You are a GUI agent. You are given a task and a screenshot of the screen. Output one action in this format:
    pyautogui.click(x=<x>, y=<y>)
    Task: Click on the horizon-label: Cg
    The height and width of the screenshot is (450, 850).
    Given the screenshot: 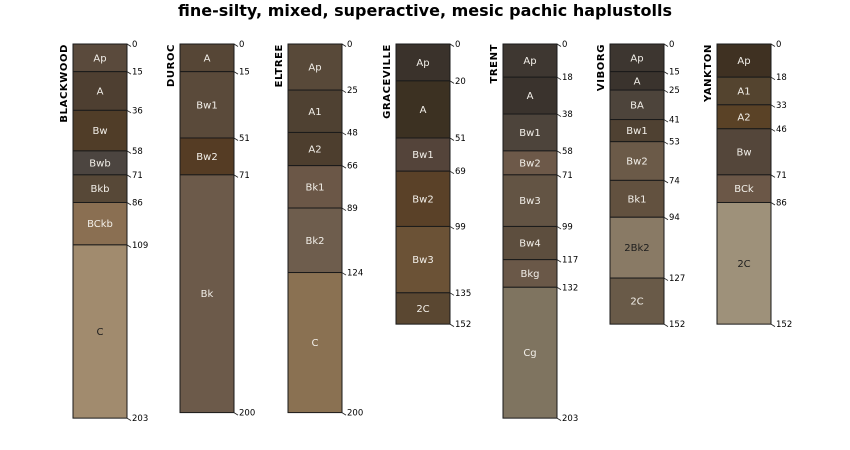 What is the action you would take?
    pyautogui.click(x=529, y=353)
    